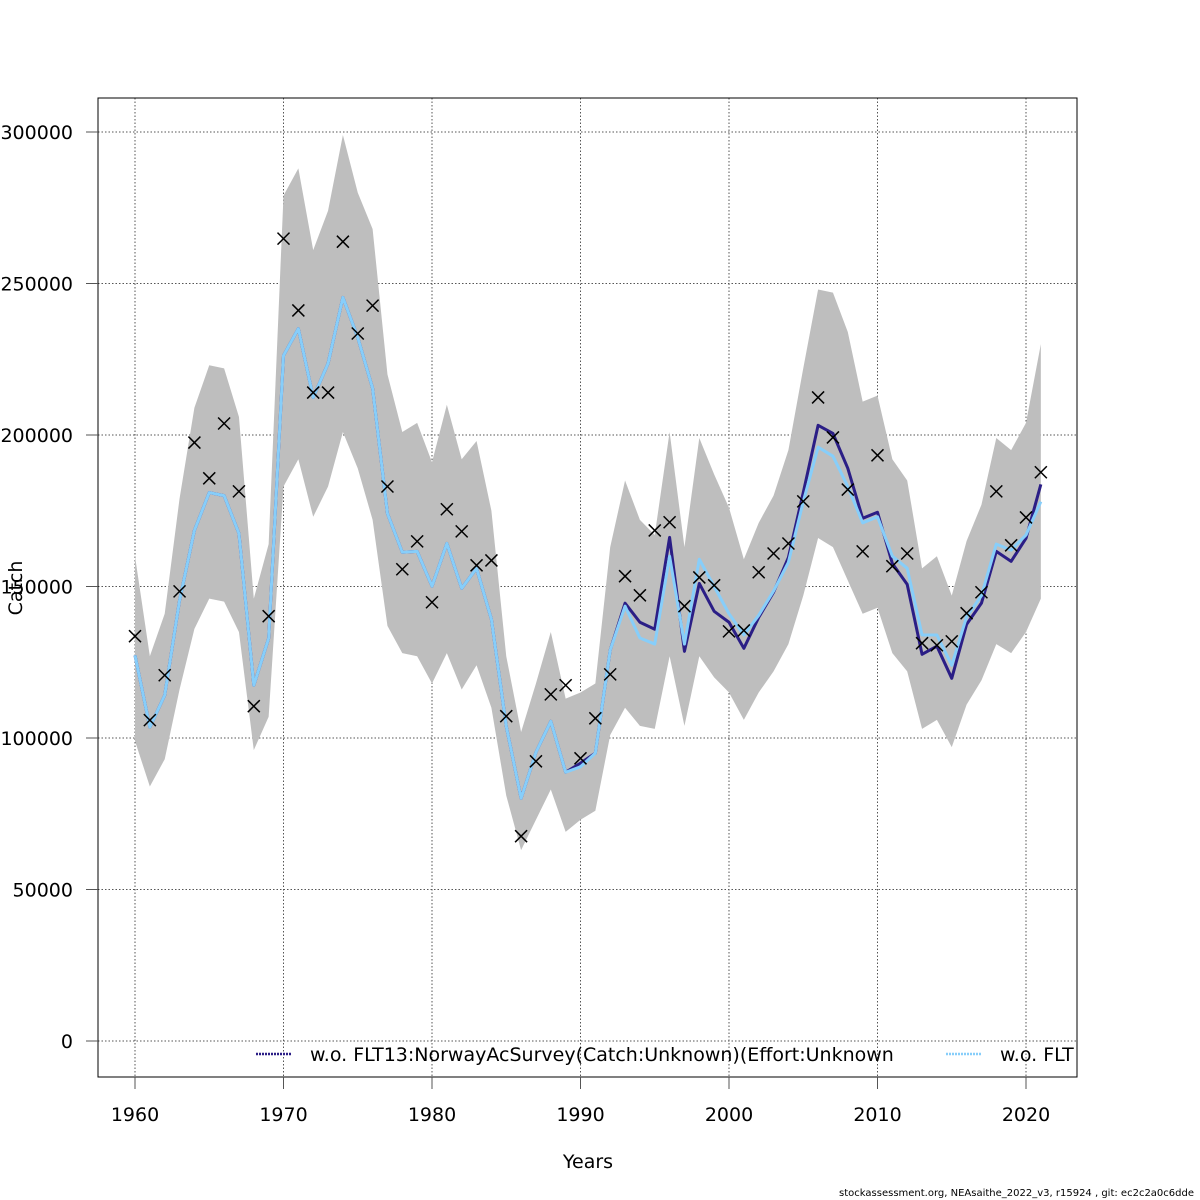 The height and width of the screenshot is (1200, 1200). Describe the element at coordinates (36, 436) in the screenshot. I see `y-tick-label: 200000` at that location.